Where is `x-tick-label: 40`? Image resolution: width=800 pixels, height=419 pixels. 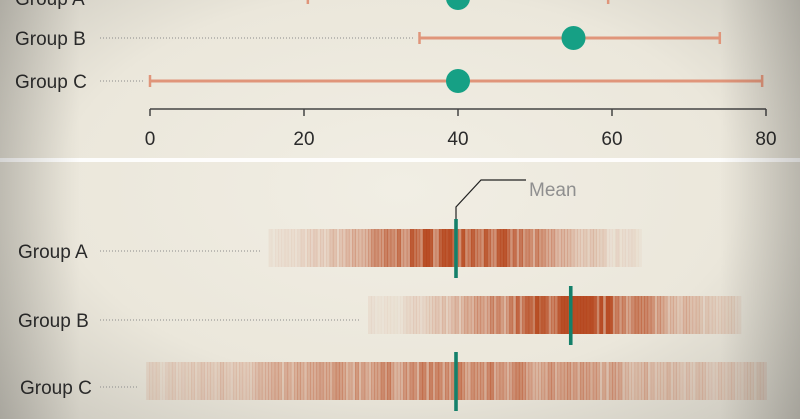 x-tick-label: 40 is located at coordinates (457, 139).